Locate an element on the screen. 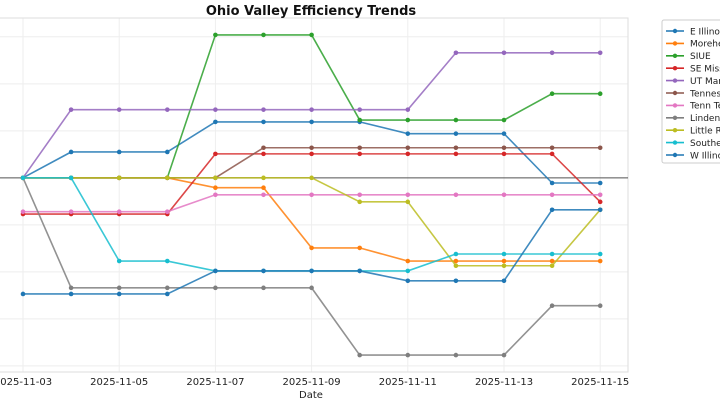 This screenshot has width=720, height=405. x-axis-label: Date is located at coordinates (311, 395).